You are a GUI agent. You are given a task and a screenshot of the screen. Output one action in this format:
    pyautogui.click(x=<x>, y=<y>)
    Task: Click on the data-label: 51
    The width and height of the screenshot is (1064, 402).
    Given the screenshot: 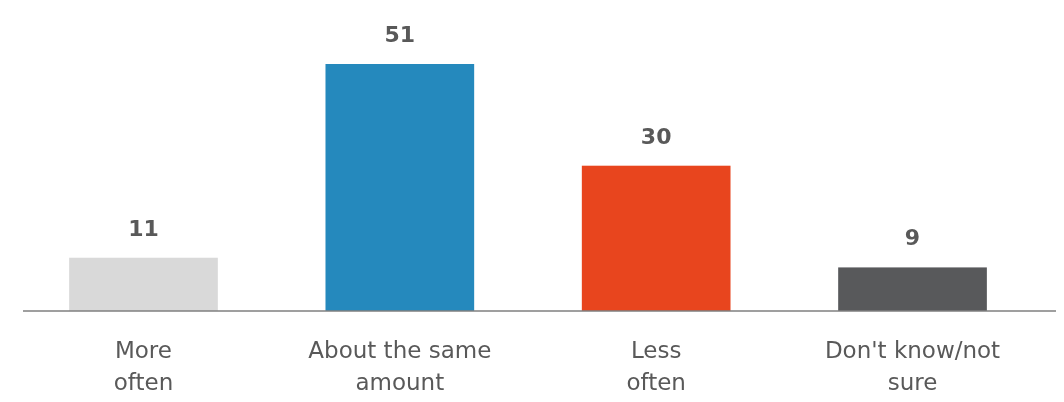 What is the action you would take?
    pyautogui.click(x=400, y=34)
    